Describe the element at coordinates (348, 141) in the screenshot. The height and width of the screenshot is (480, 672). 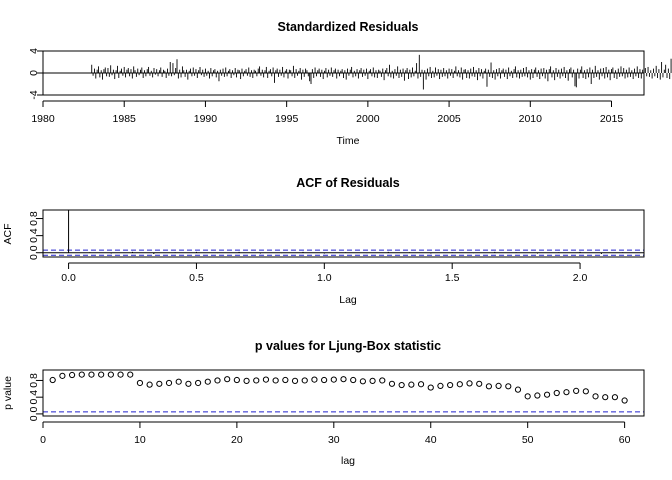
I see `residuals-x-label: Time` at that location.